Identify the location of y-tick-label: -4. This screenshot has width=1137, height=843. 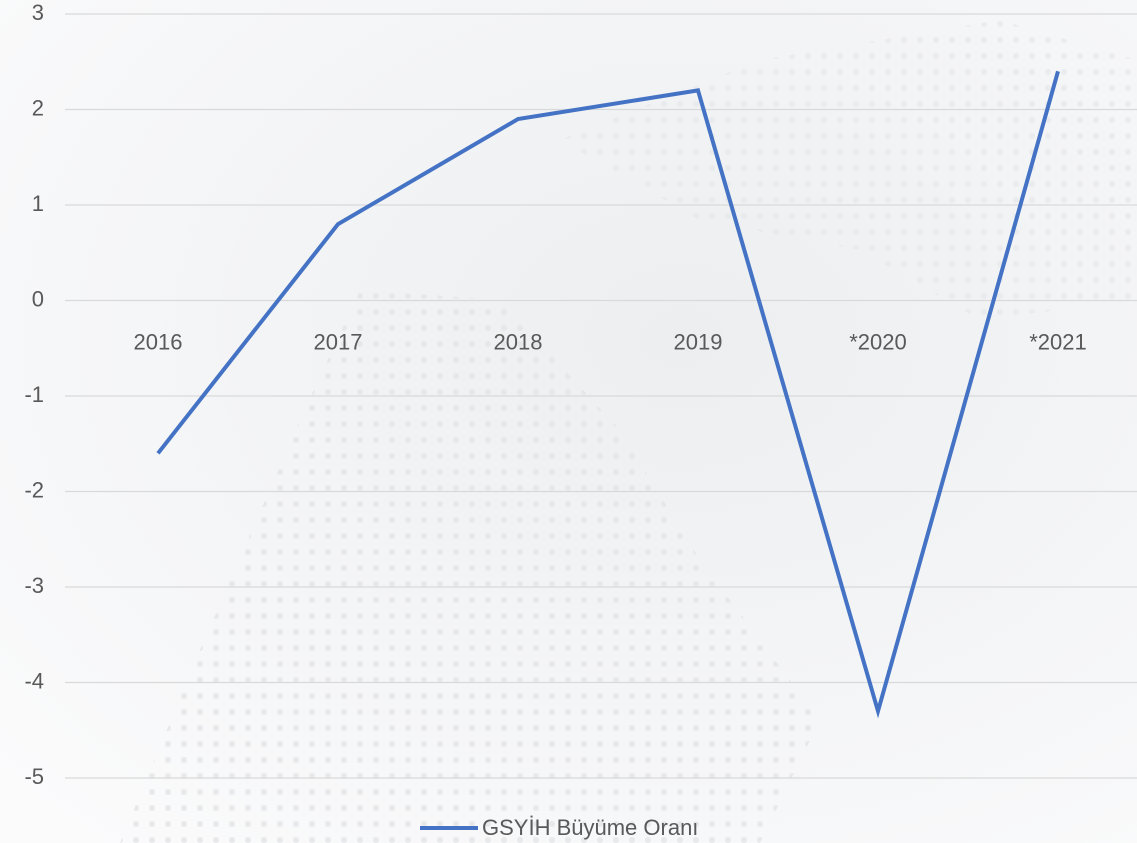
(34, 680).